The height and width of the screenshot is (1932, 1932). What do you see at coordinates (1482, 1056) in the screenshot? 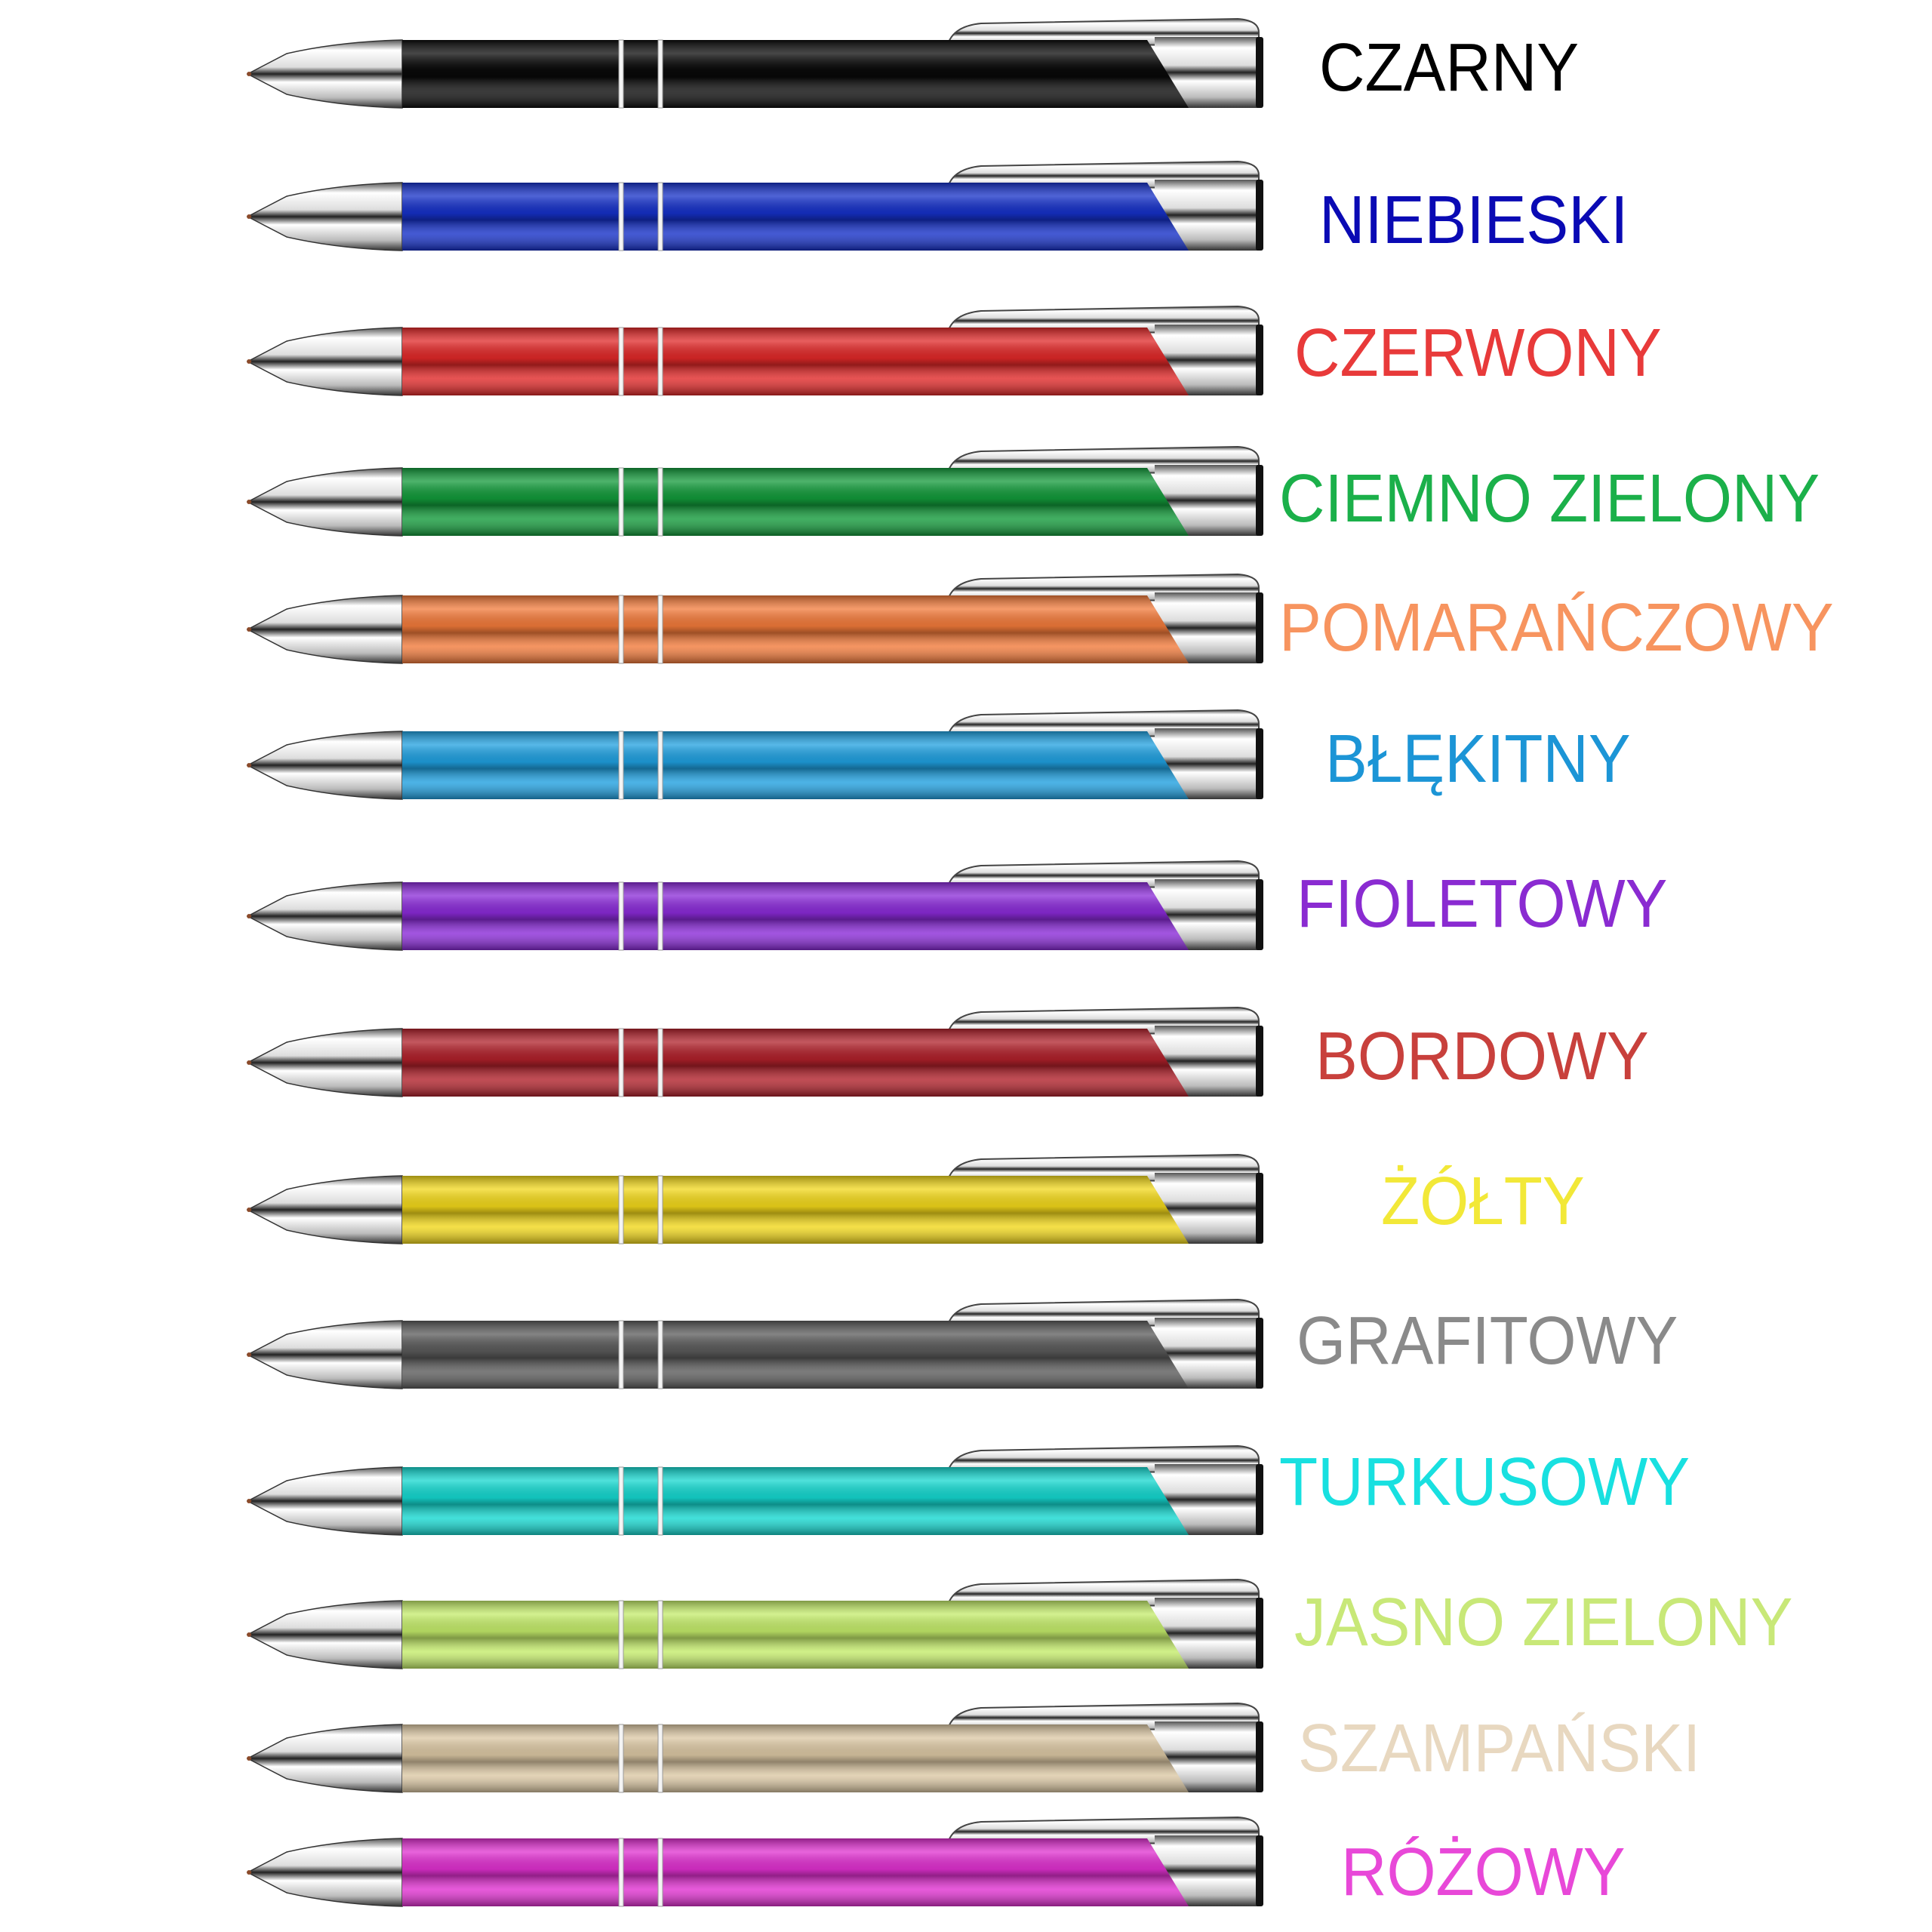
I see `color-label: BORDOWY` at bounding box center [1482, 1056].